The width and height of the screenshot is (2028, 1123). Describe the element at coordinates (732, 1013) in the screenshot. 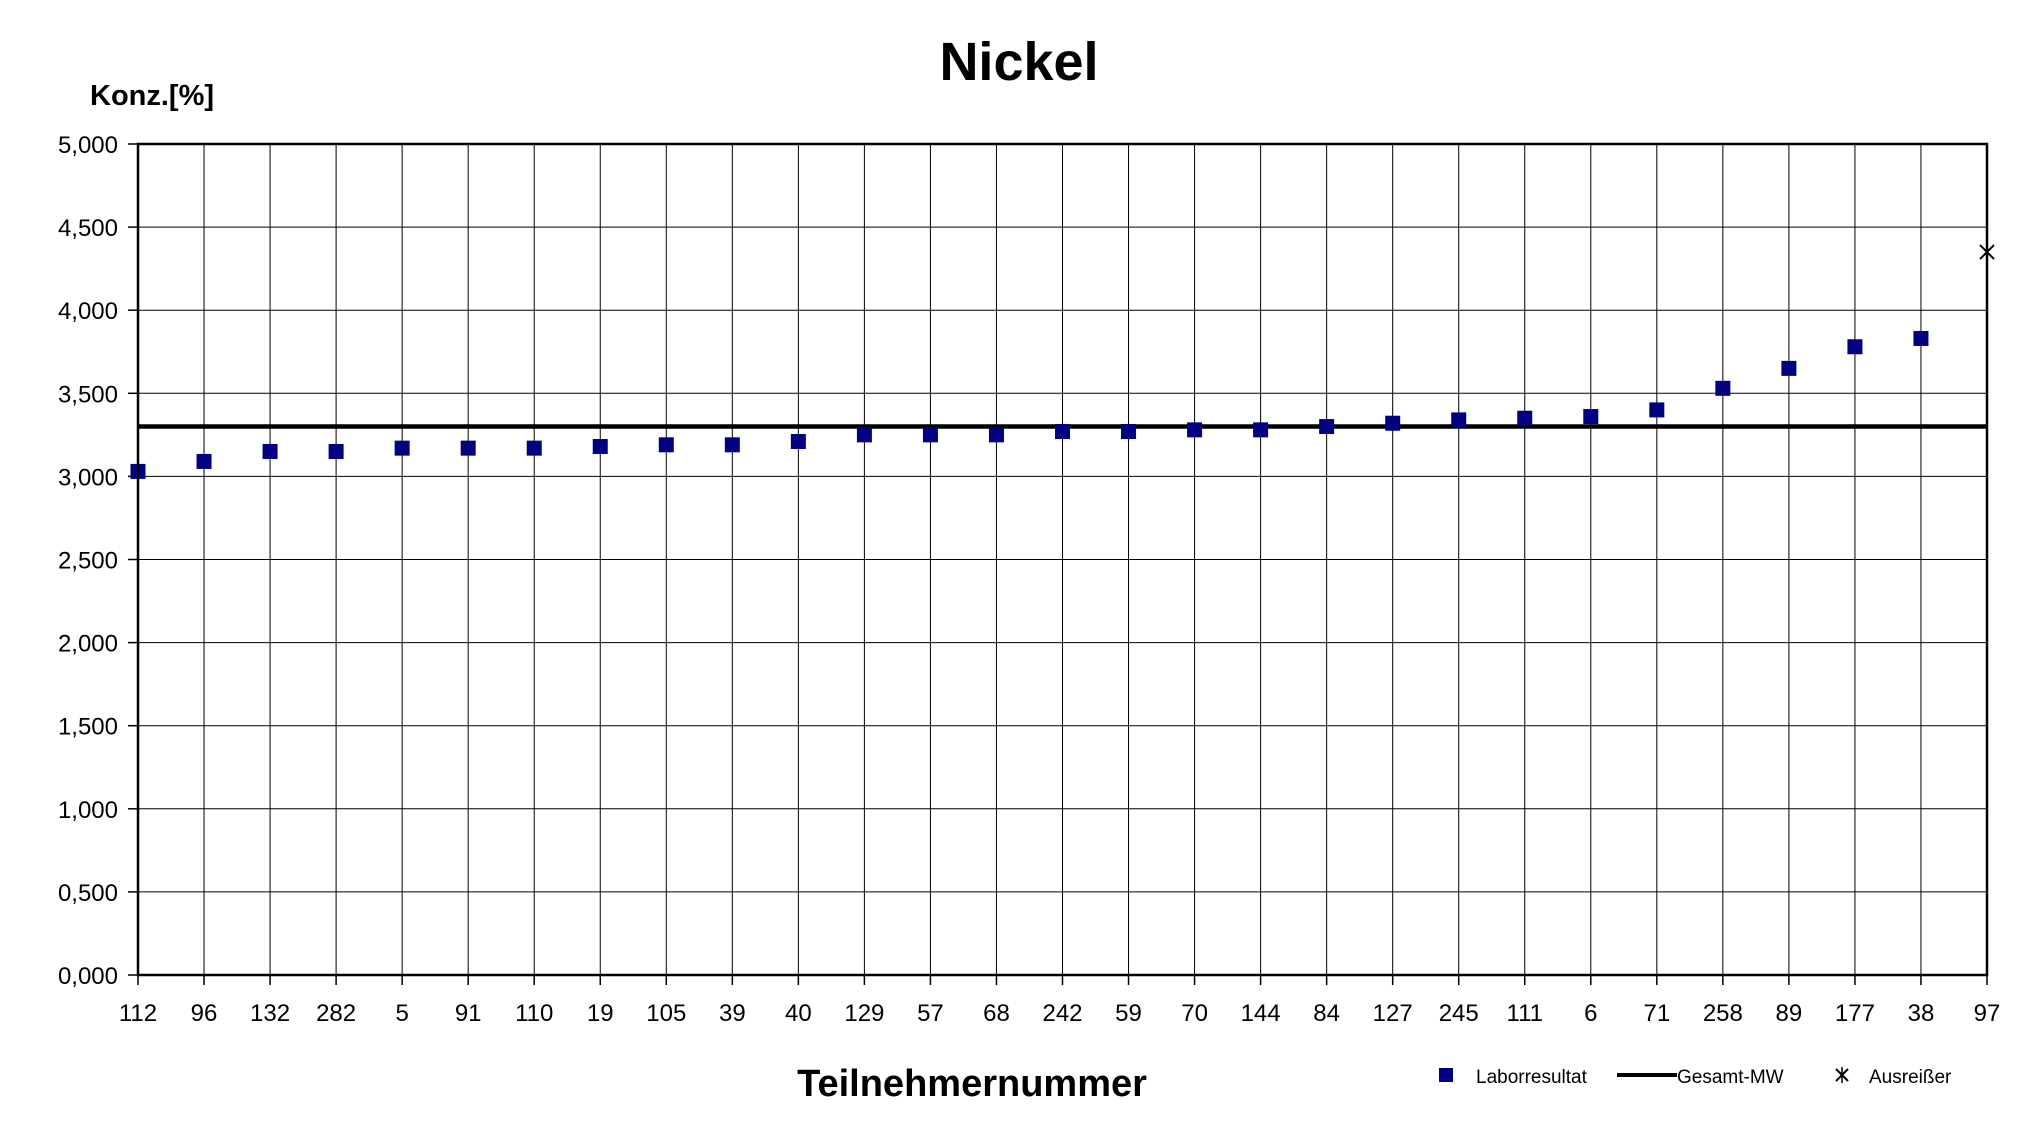

I see `x-tick-label: 39` at that location.